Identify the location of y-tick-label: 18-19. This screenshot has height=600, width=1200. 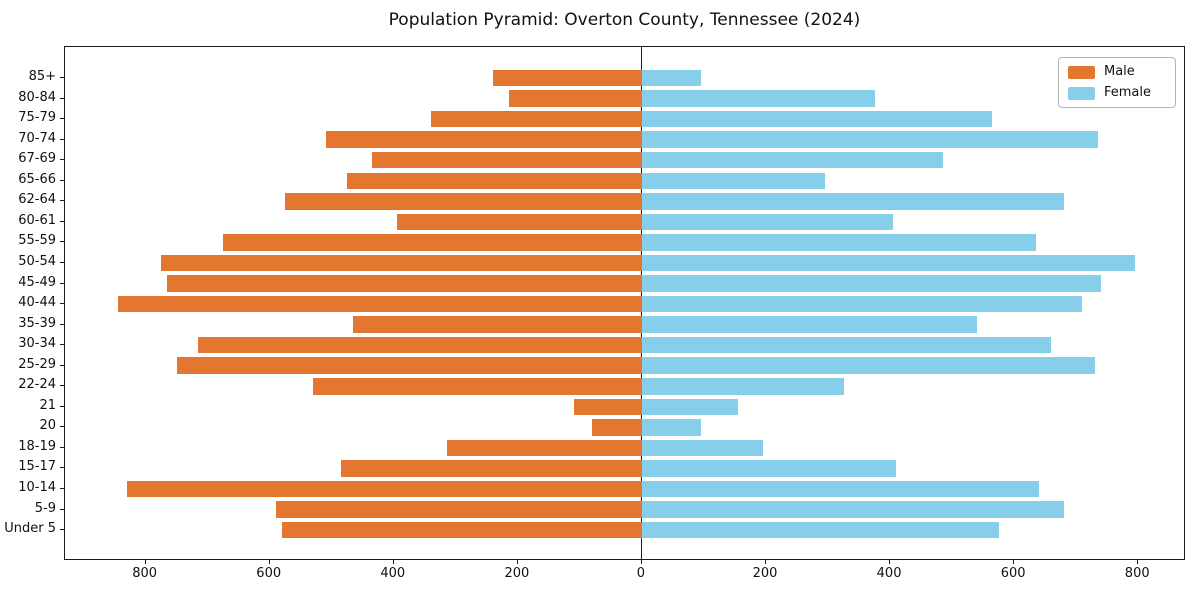
(37, 446).